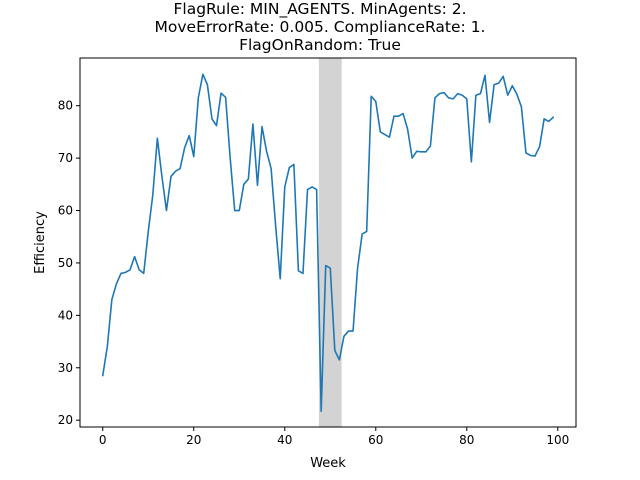 This screenshot has width=640, height=480. Describe the element at coordinates (40, 242) in the screenshot. I see `y-axis-label: Efficiency` at that location.